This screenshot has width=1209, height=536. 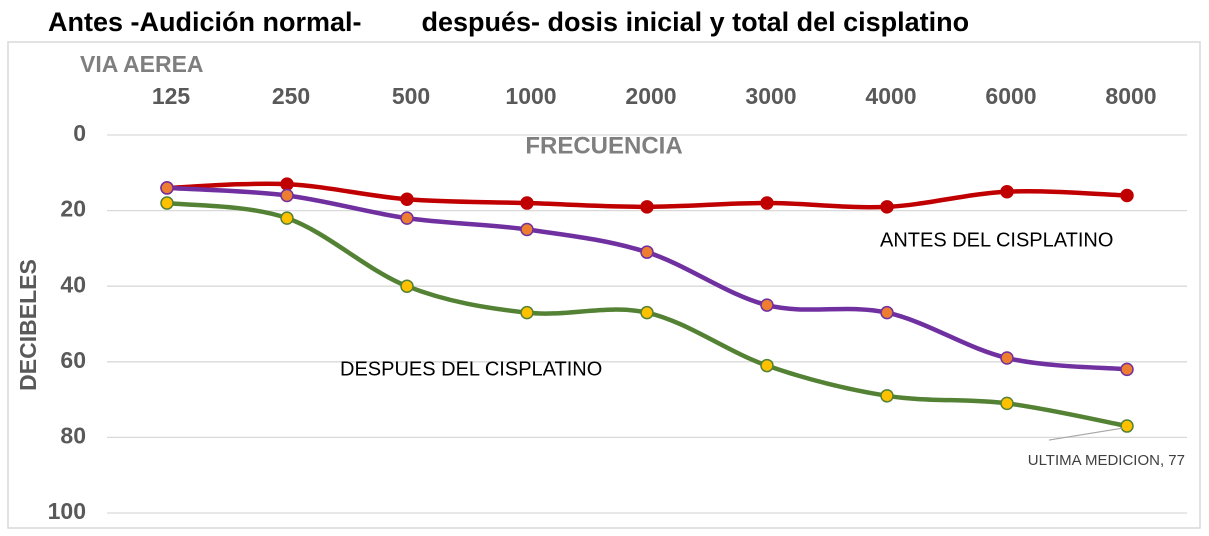 I want to click on y-label: DECIBELES, so click(x=28, y=325).